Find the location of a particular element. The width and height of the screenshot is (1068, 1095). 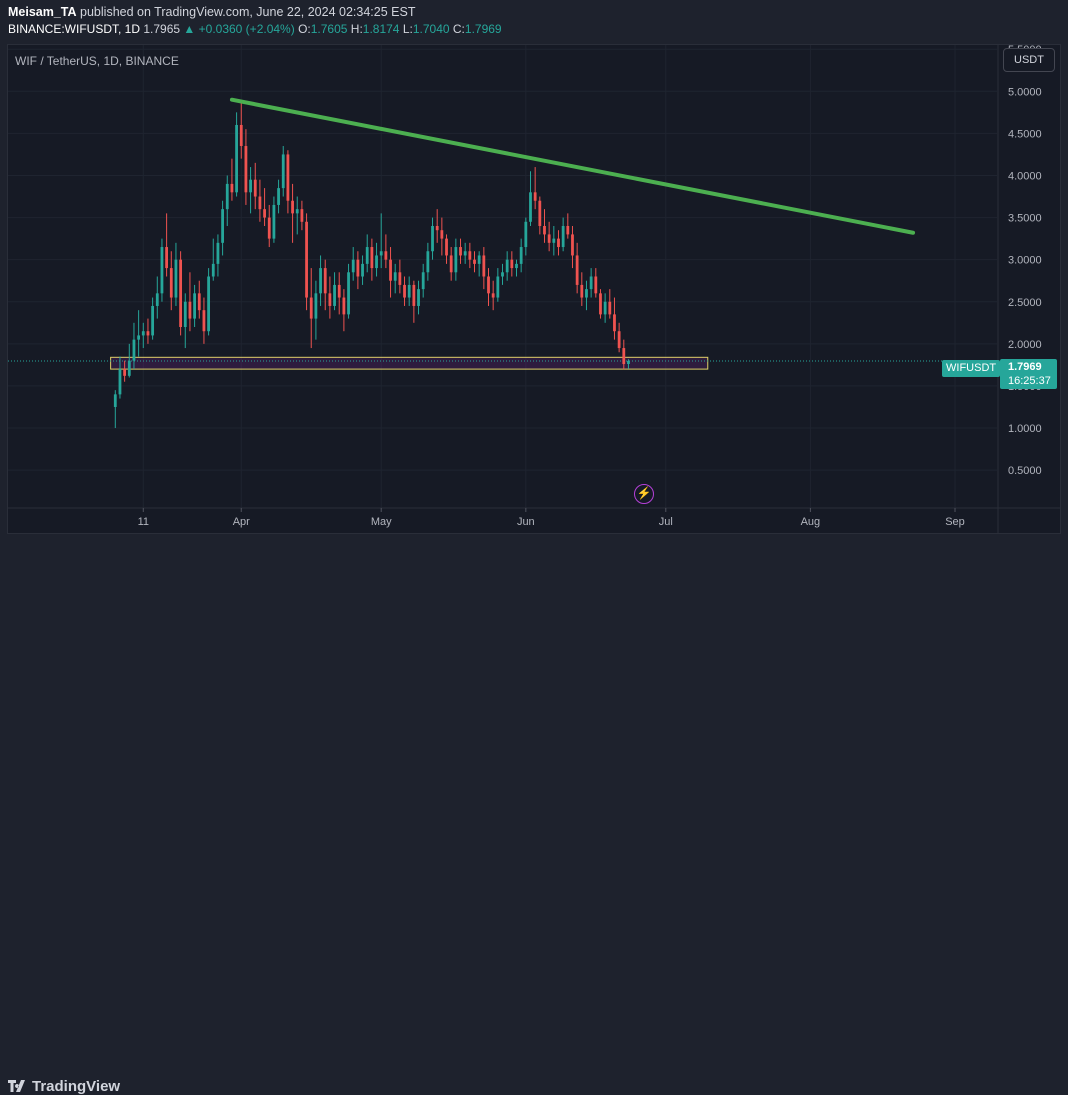

time-tick-label: Apr is located at coordinates (241, 522).